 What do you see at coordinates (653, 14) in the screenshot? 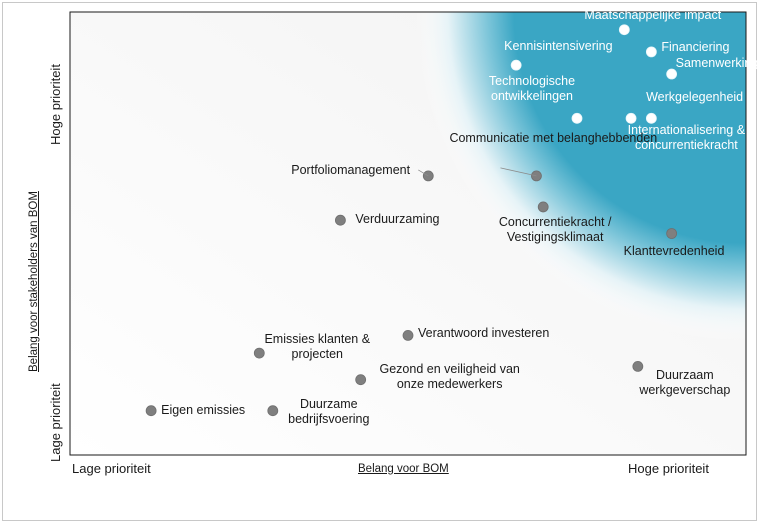
I see `point-label: Maatschappelijke impact` at bounding box center [653, 14].